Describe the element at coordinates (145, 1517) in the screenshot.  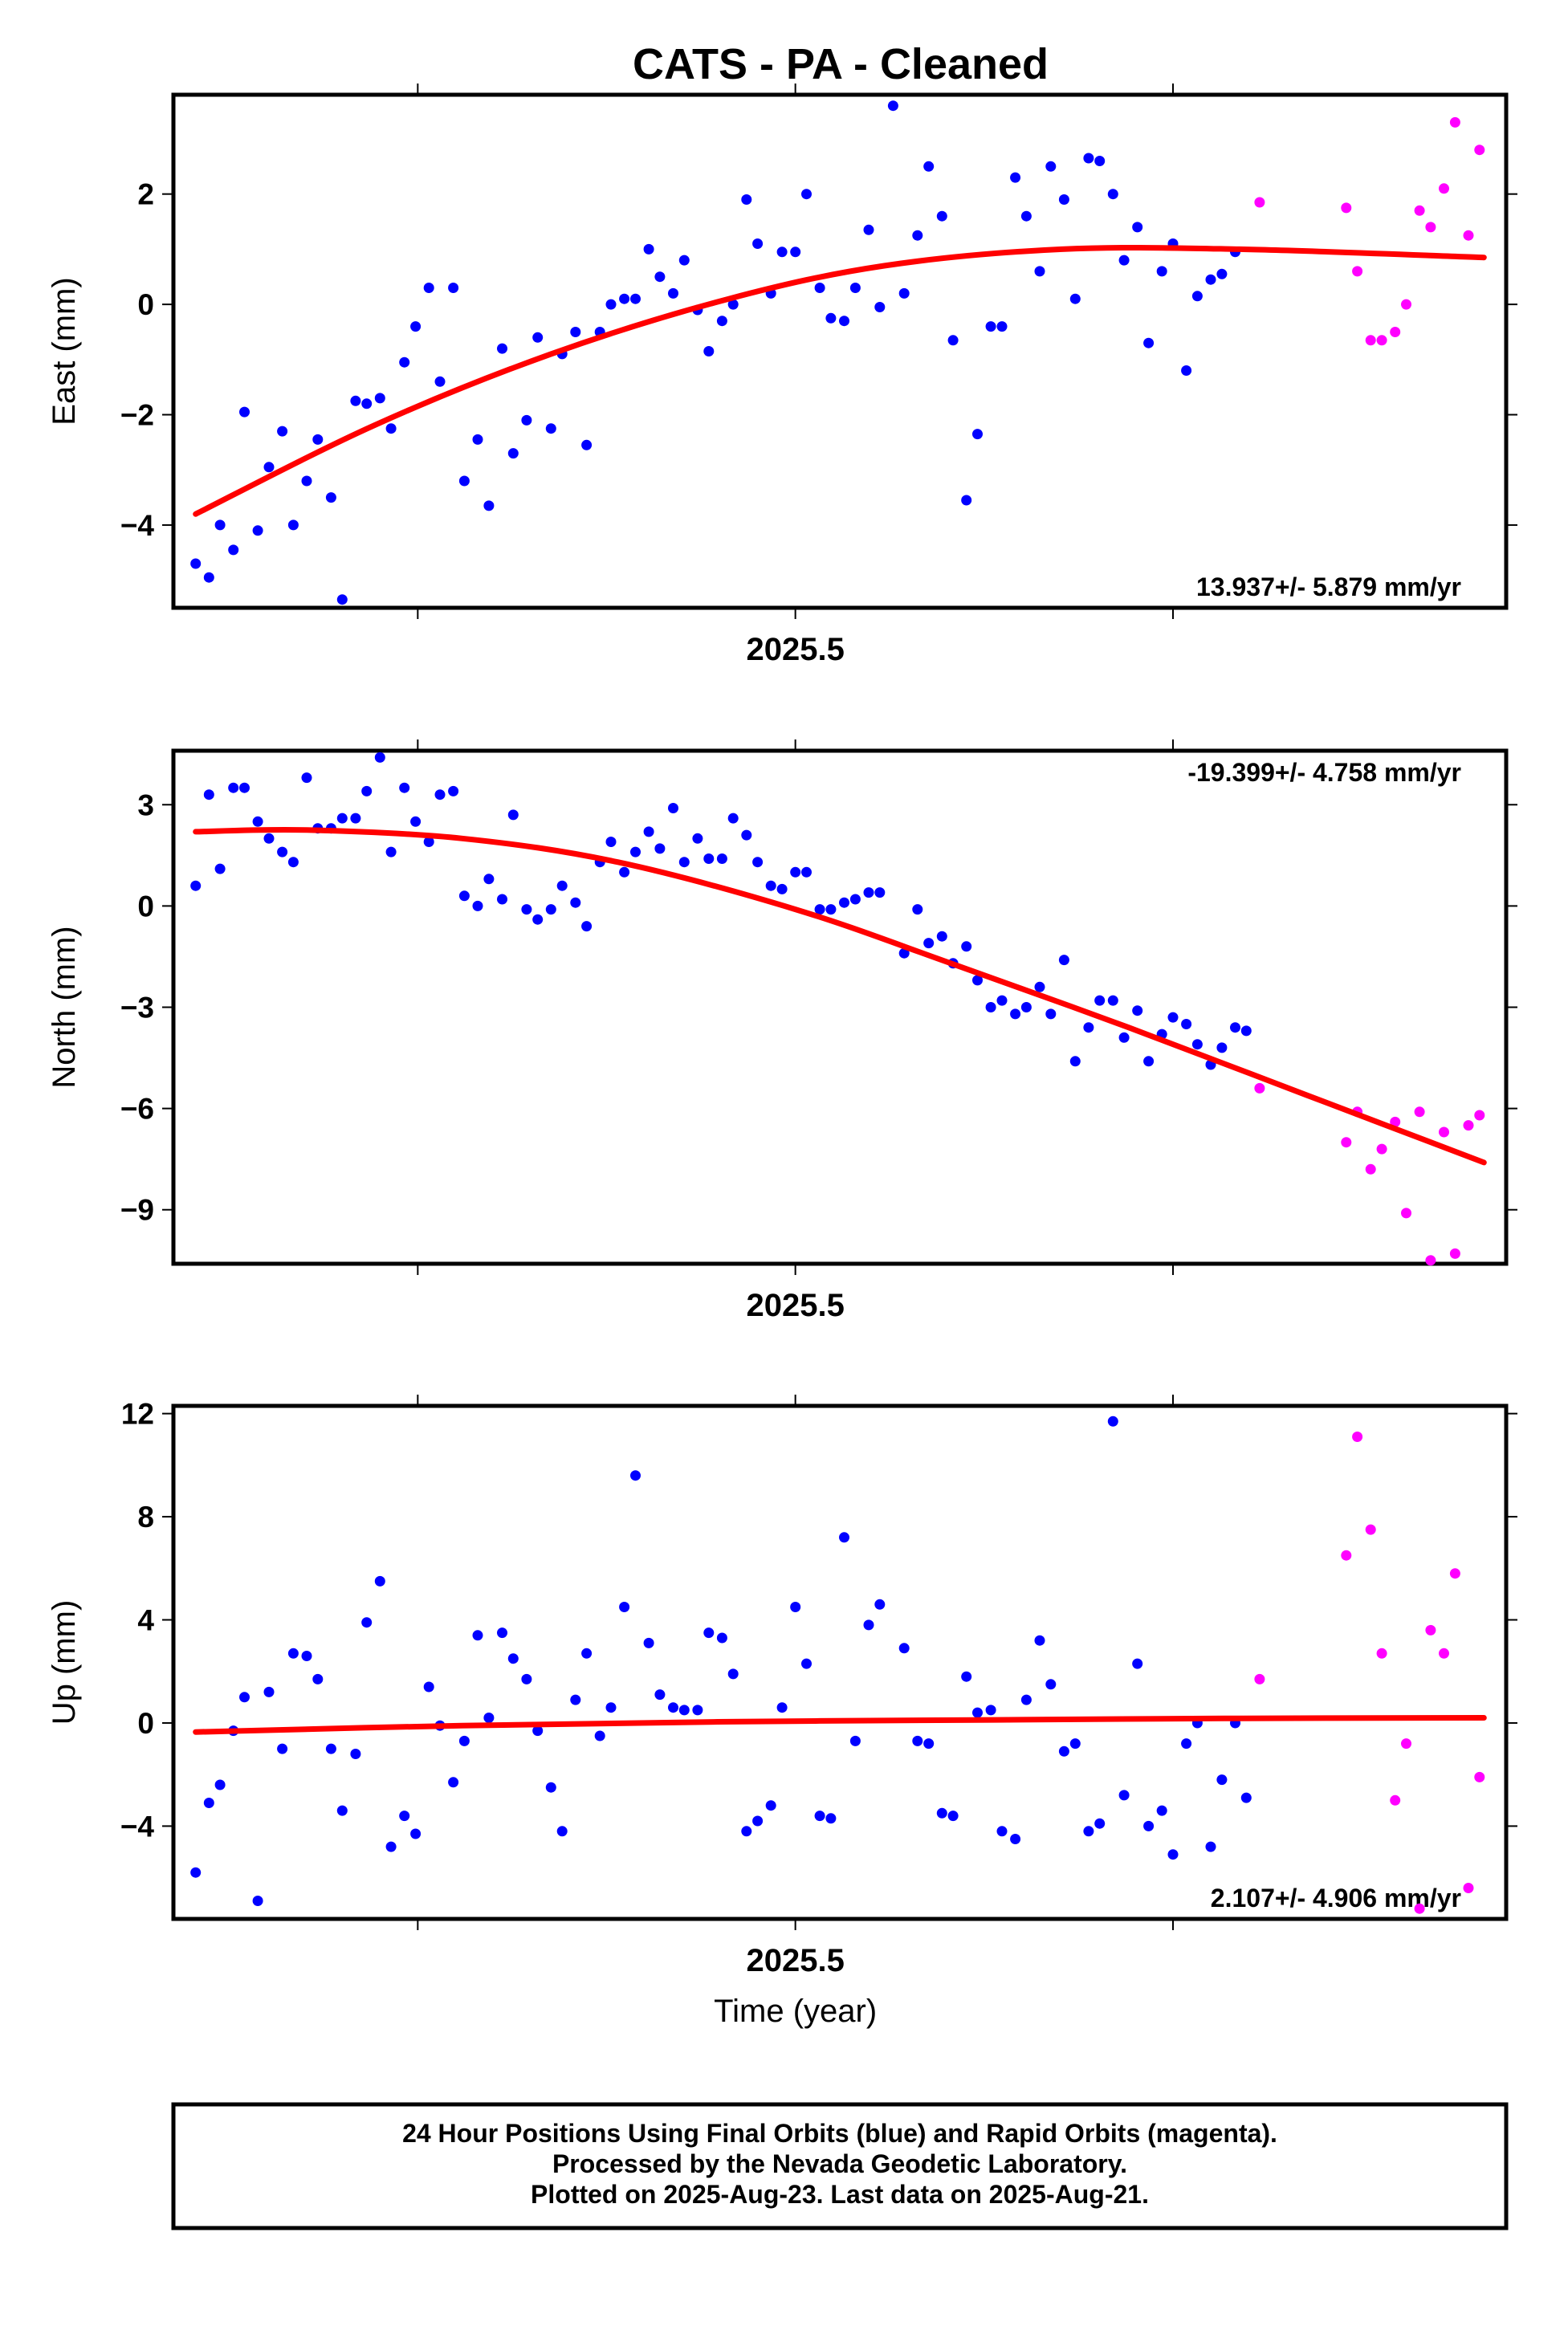
I see `y-tick-label: 8` at that location.